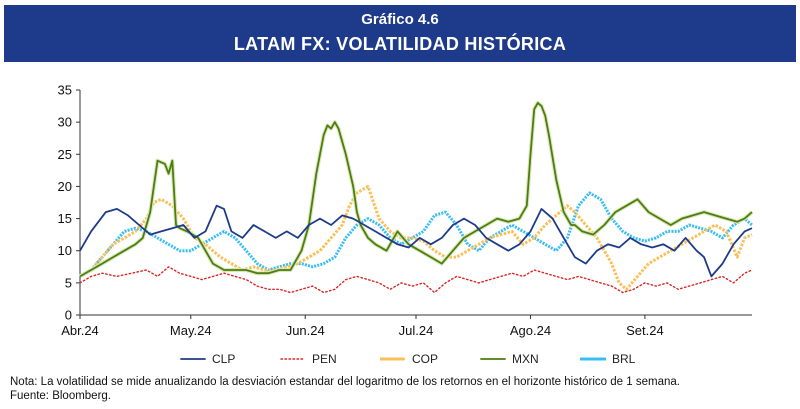 The image size is (800, 409). What do you see at coordinates (65, 186) in the screenshot?
I see `y-tick-label: 20` at bounding box center [65, 186].